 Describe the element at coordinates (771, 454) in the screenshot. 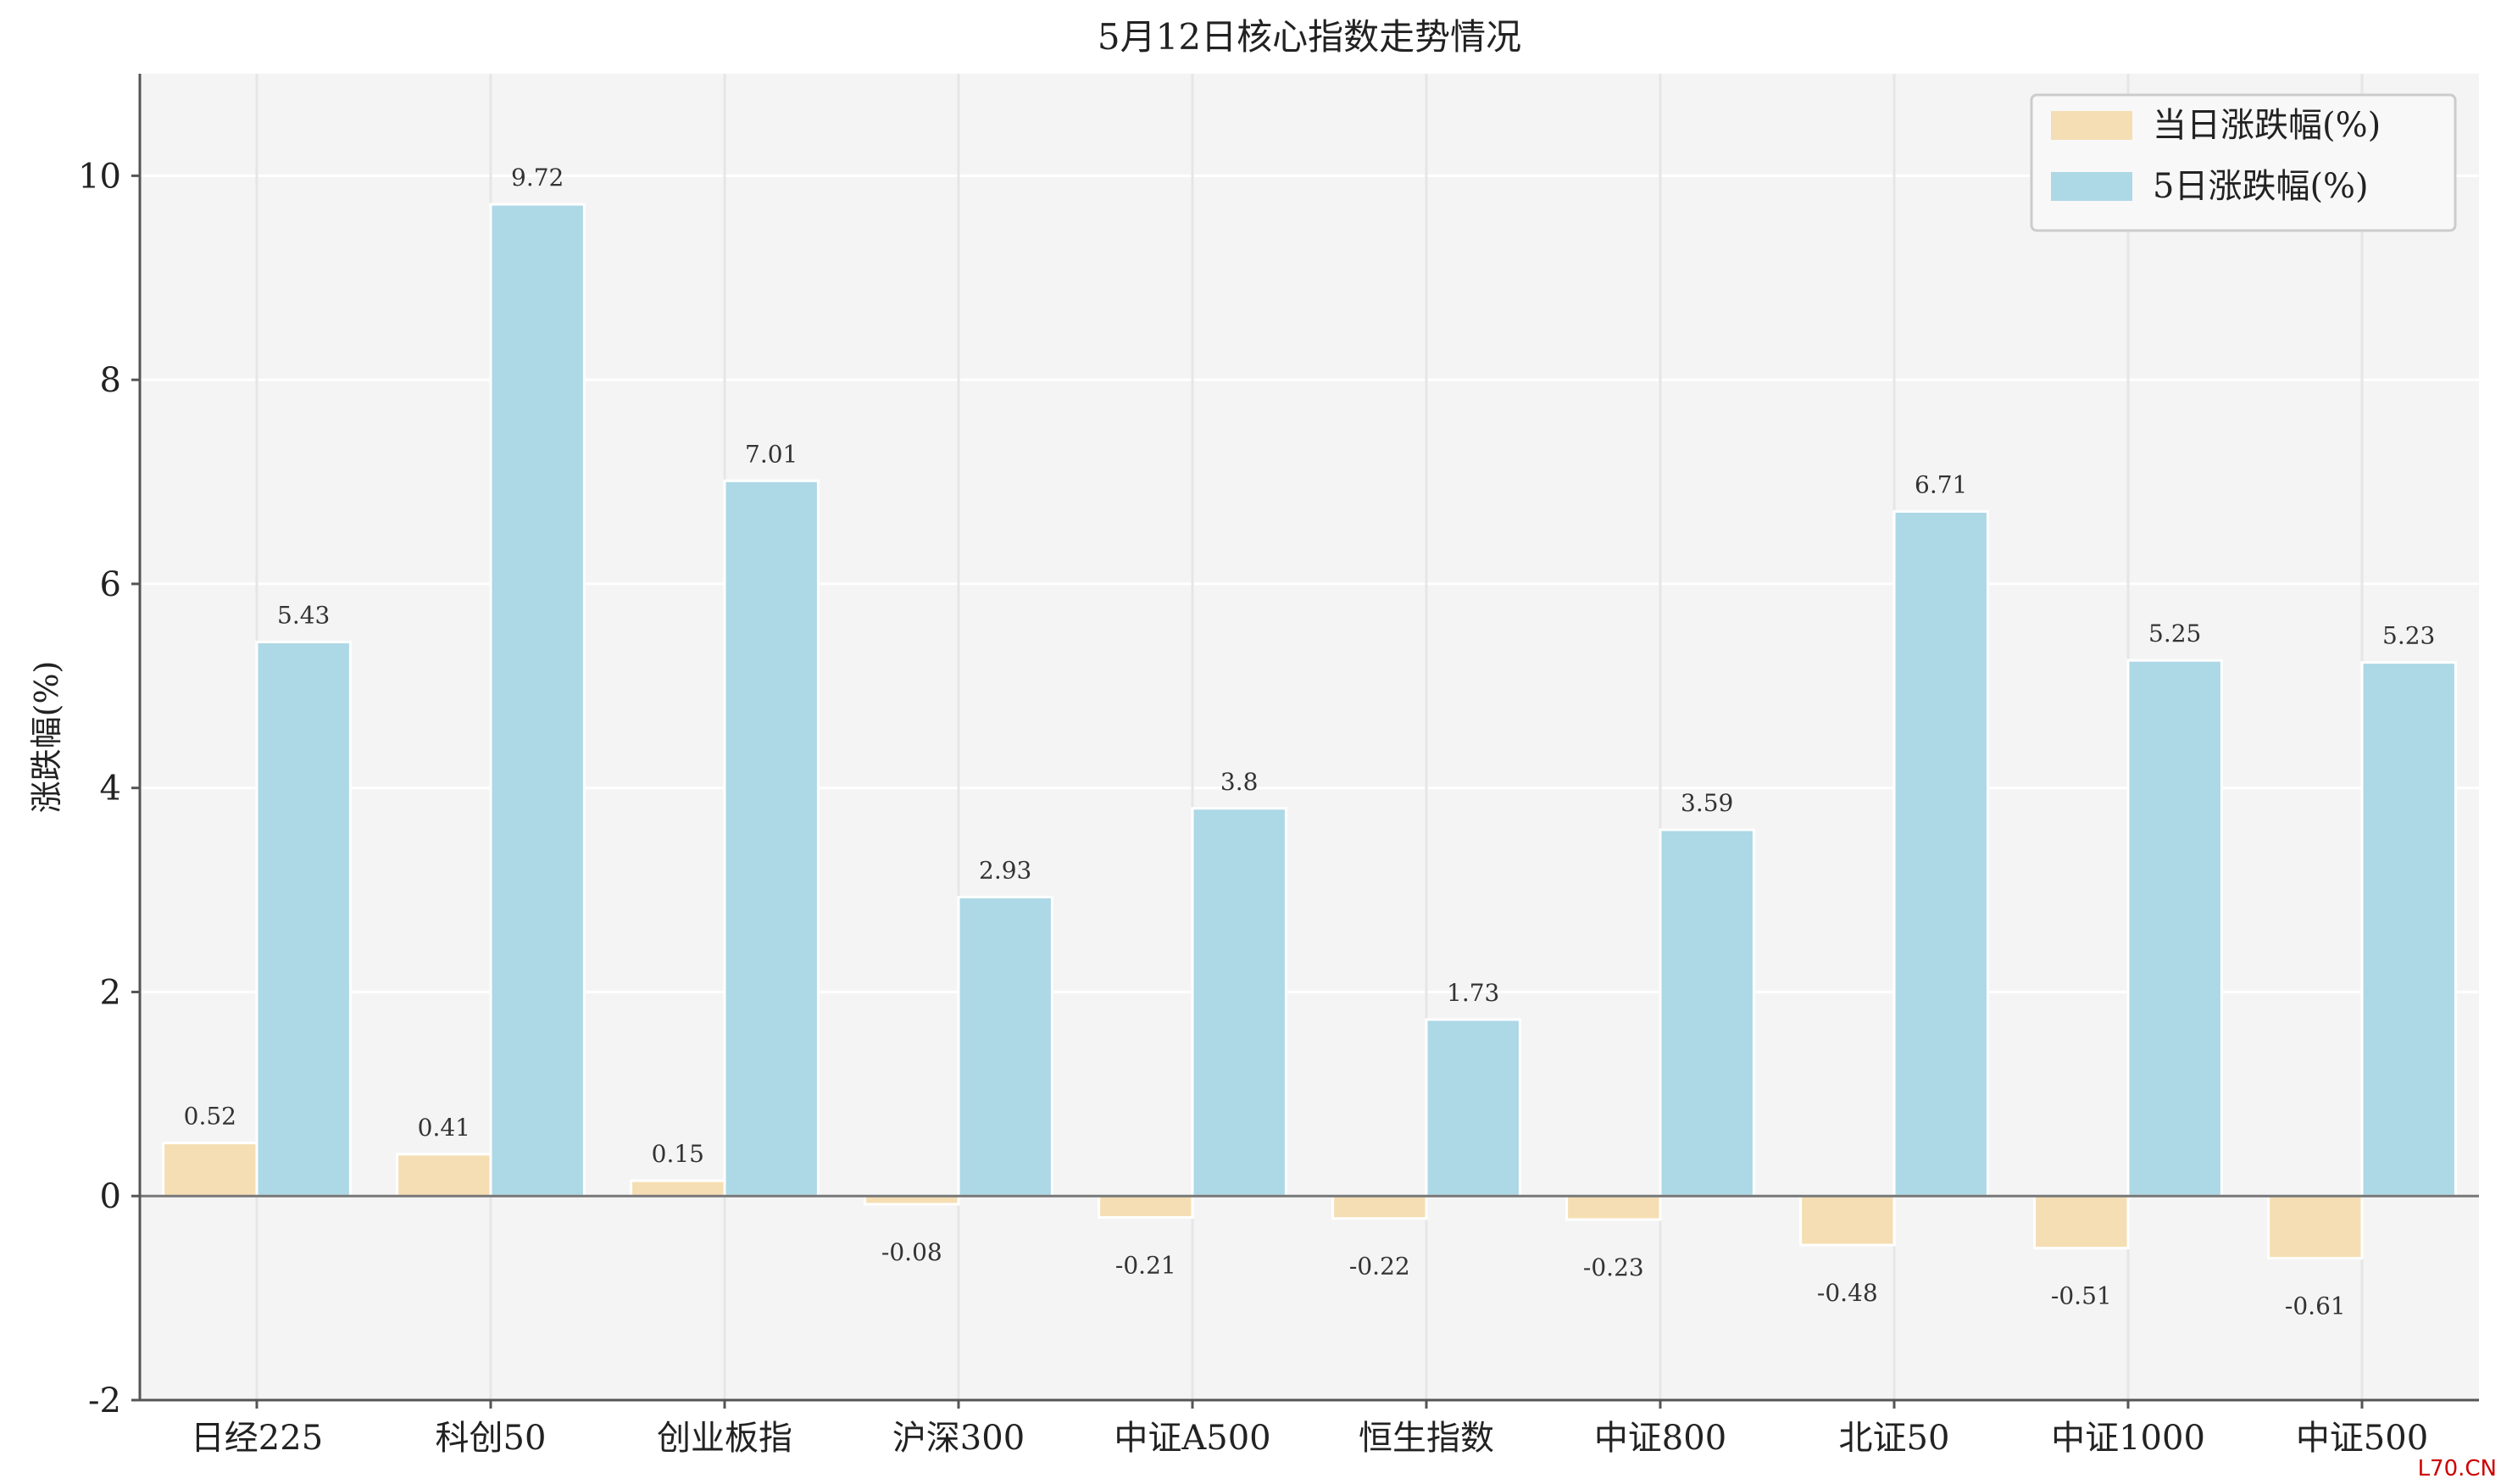

I see `data-label: 7.01` at that location.